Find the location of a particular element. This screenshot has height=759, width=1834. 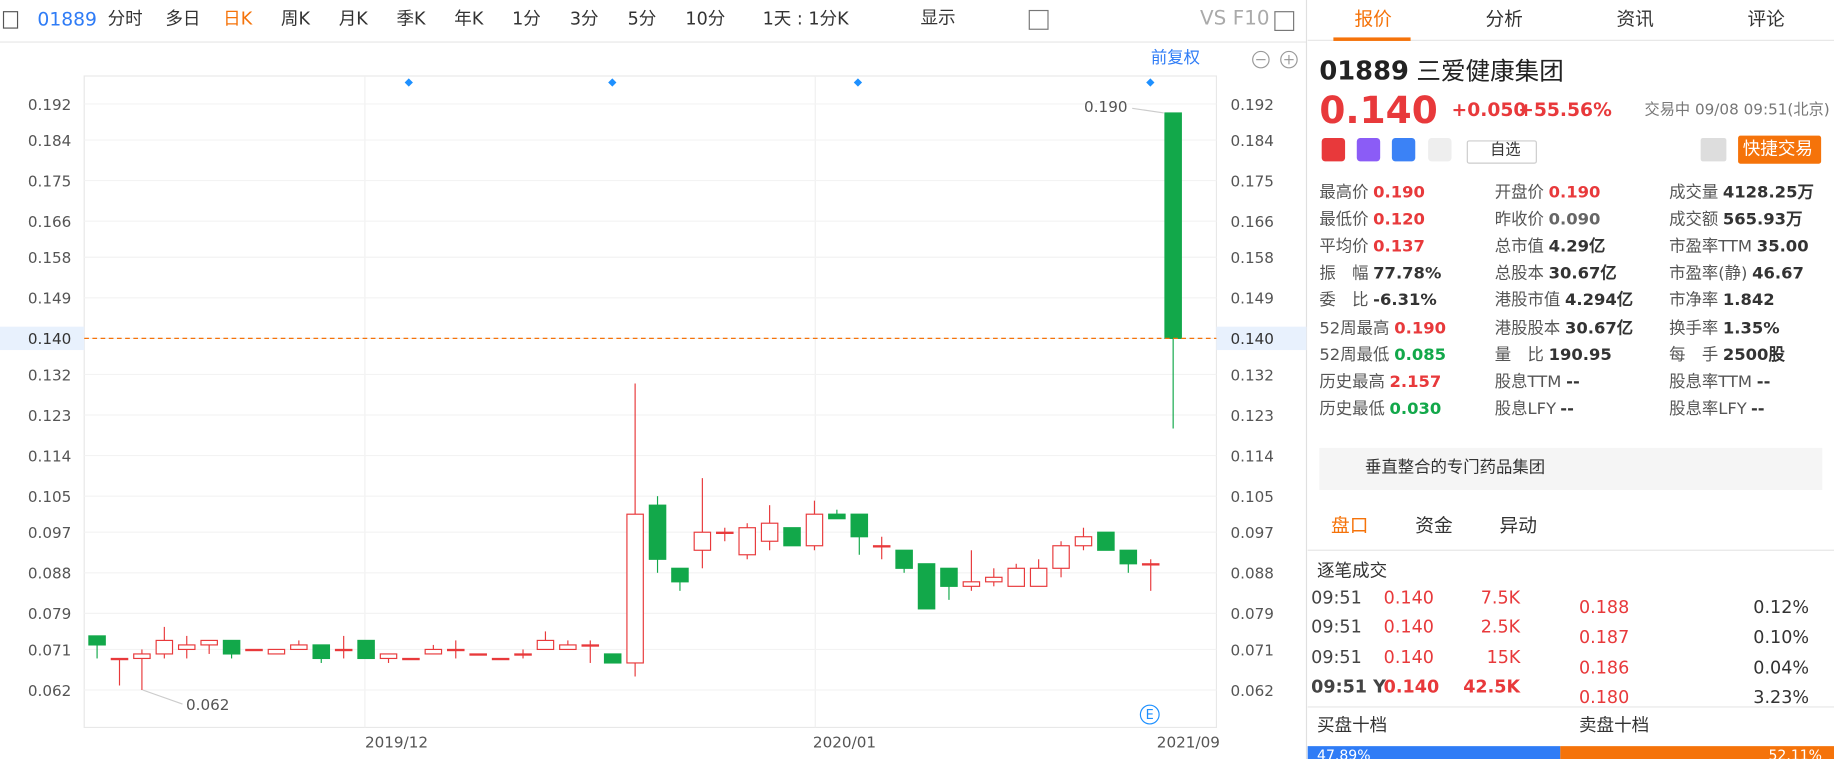

watch-button is located at coordinates (1501, 152).